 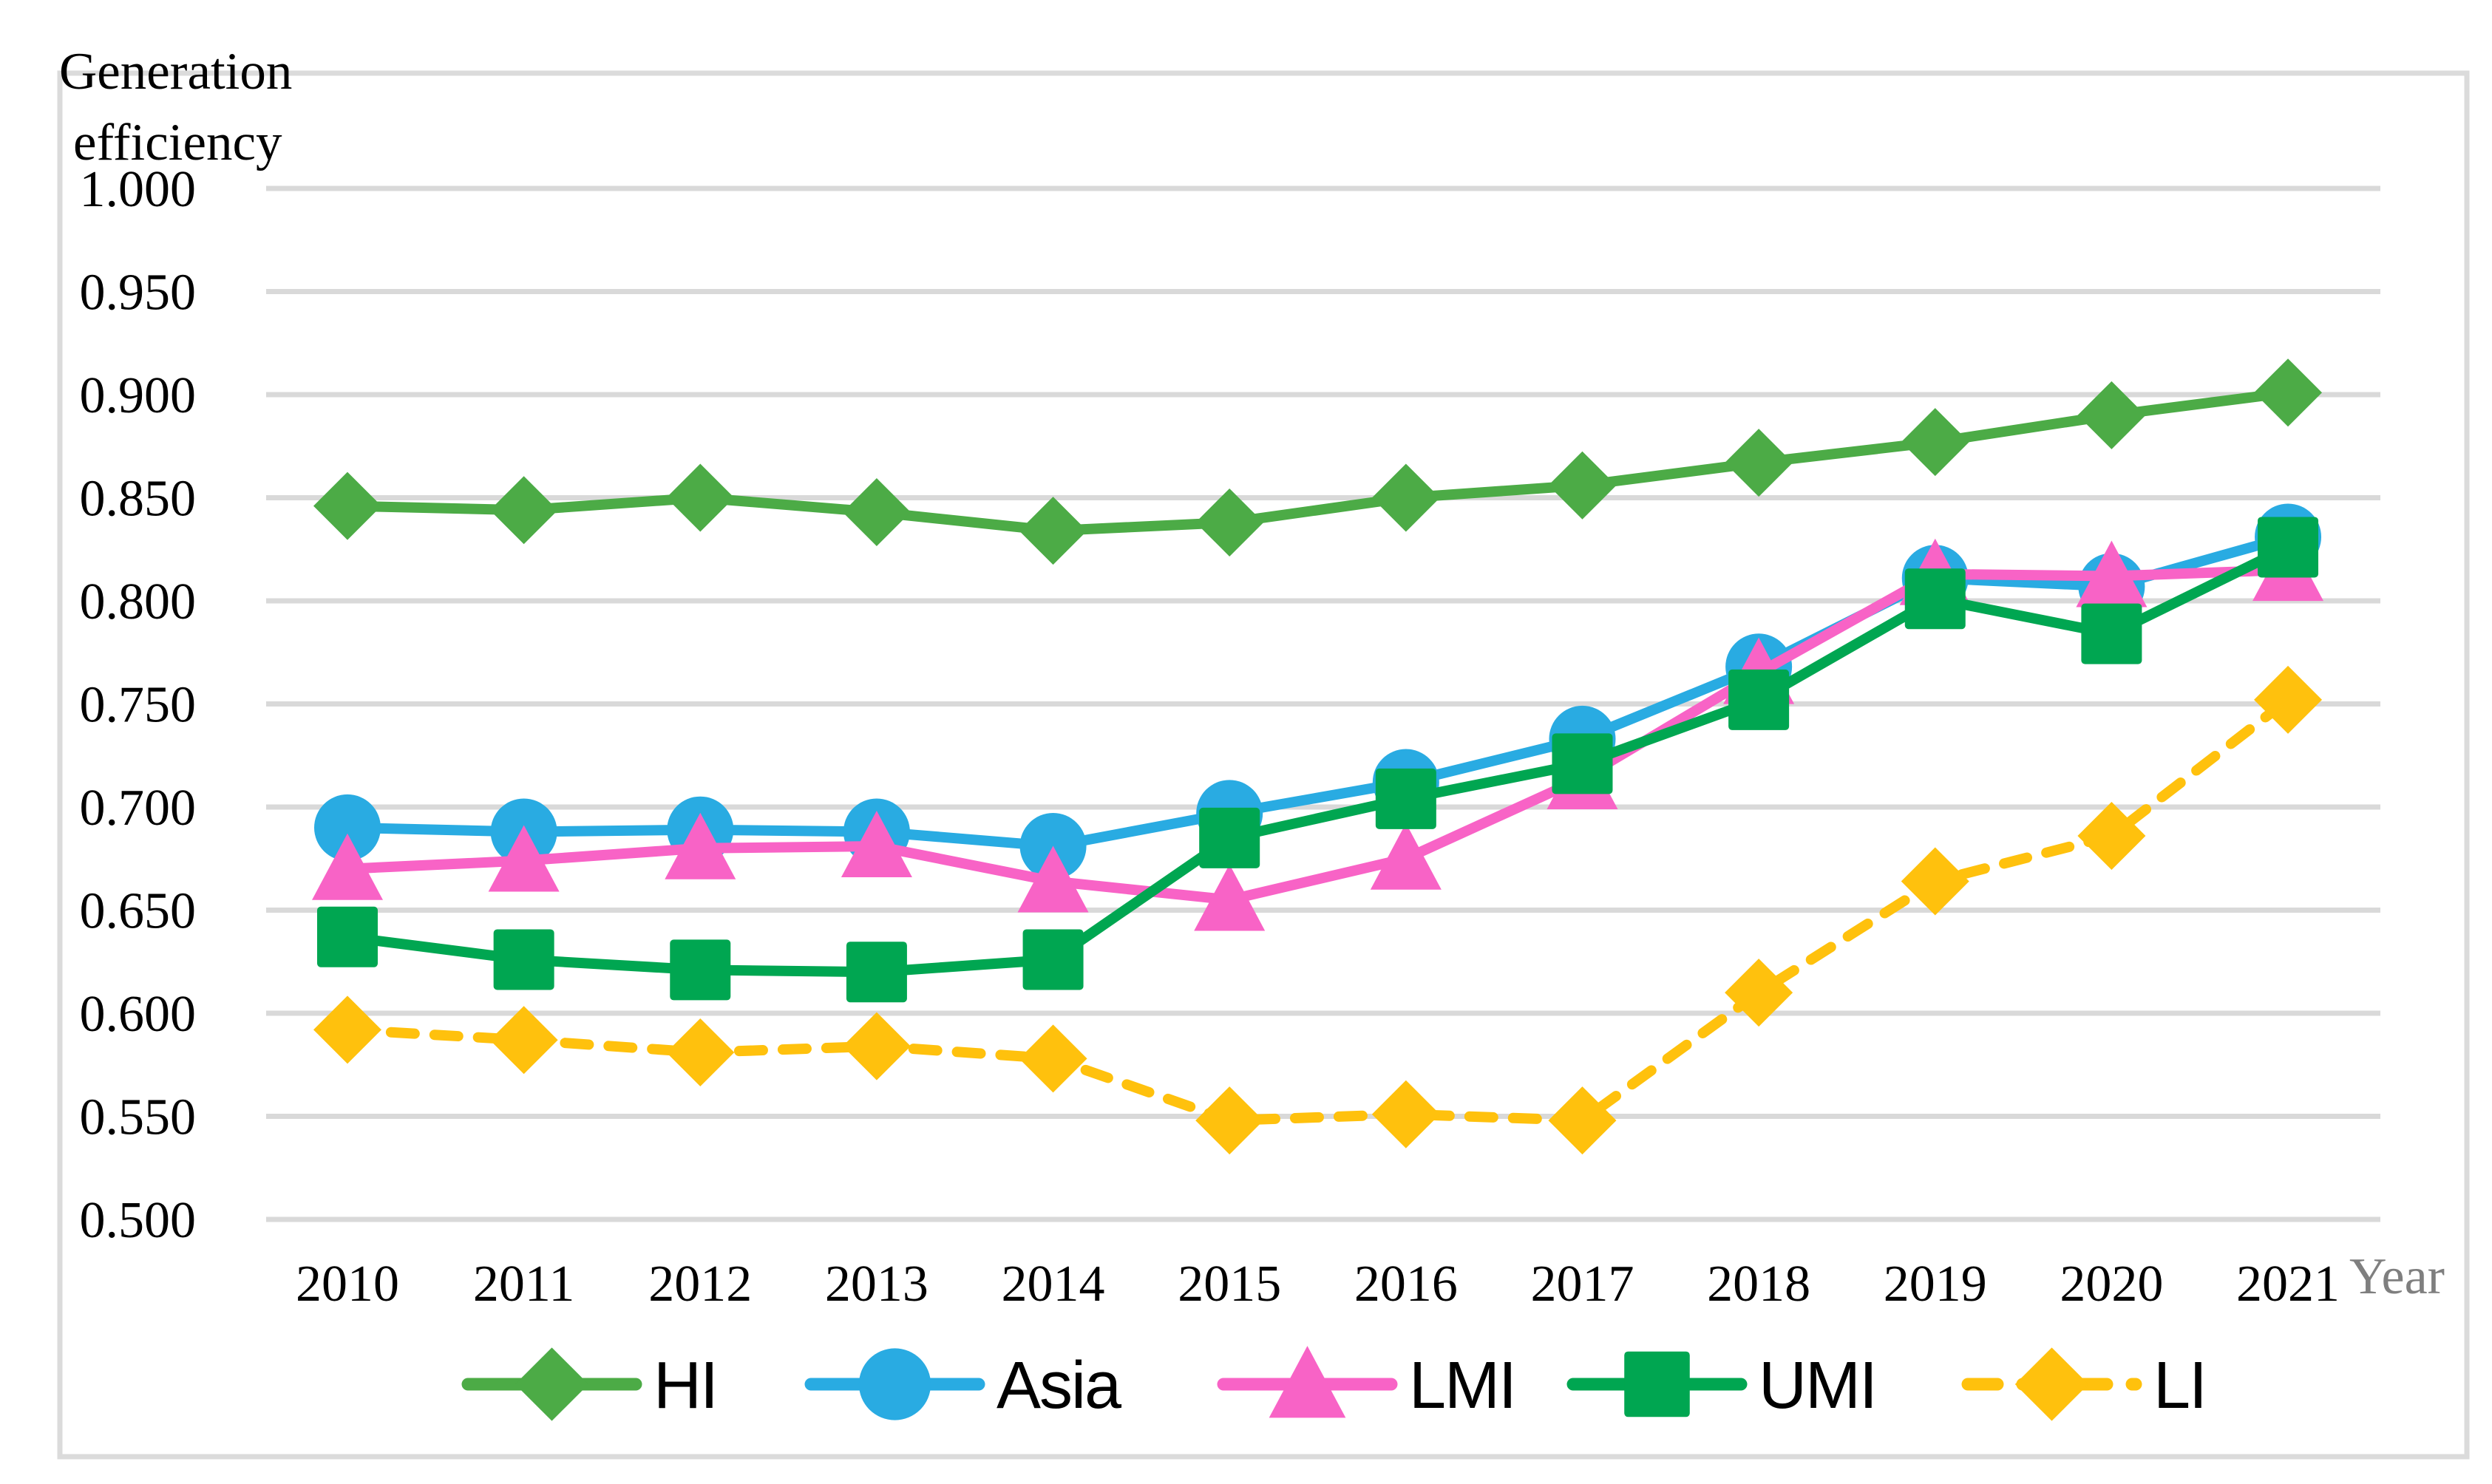 I want to click on y-tick-label: 0.600, so click(x=138, y=1014).